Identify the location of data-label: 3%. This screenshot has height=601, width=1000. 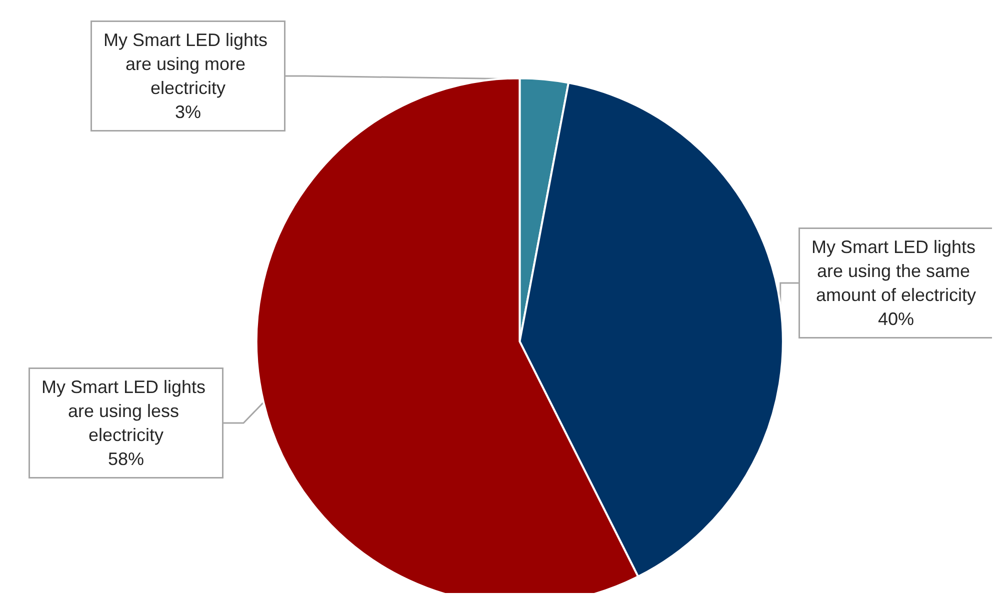
(188, 112).